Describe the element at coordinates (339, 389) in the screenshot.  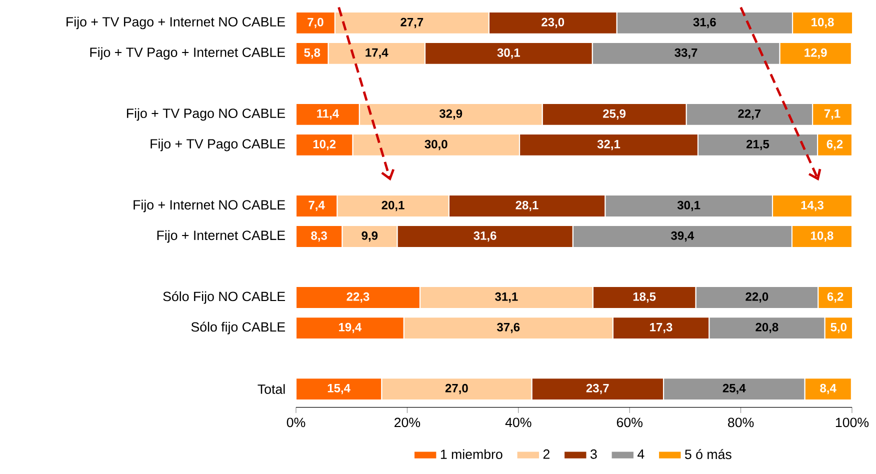
I see `data-label: 15,4` at that location.